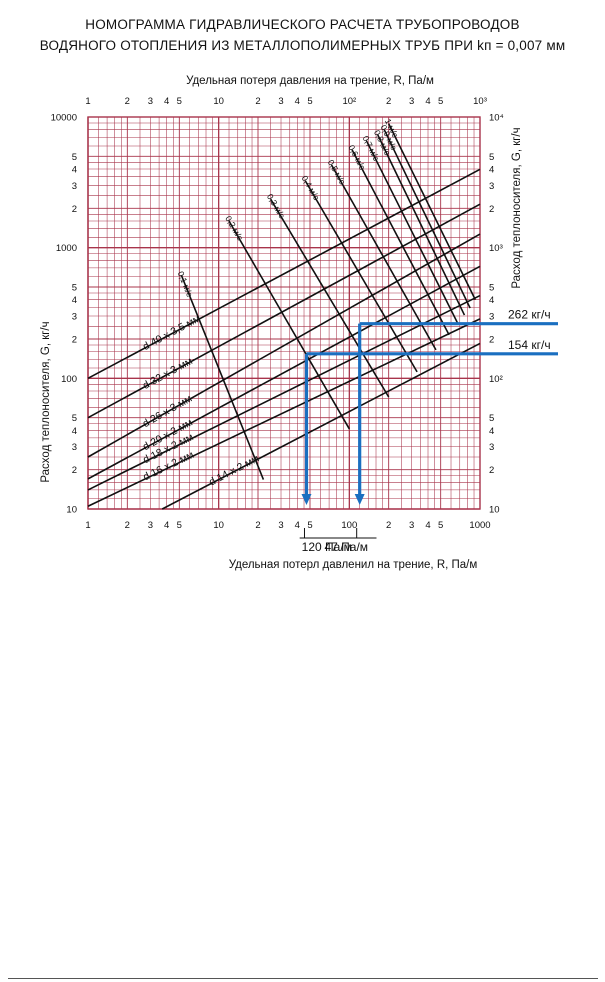 This screenshot has height=982, width=605. I want to click on y-tick-right-1: 2, so click(491, 470).